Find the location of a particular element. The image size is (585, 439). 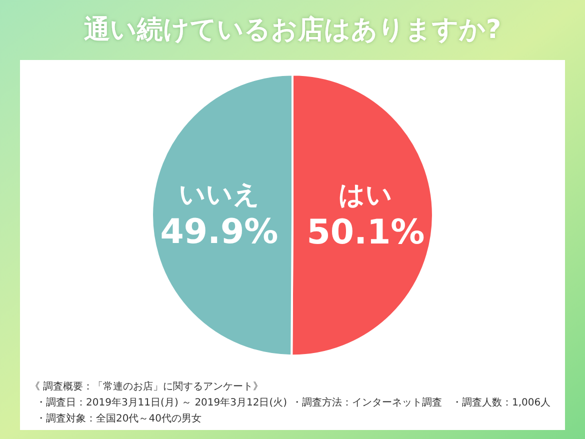

text: ・調査日：2019年3月11日(月) ～ 2019年3月12日(火) is located at coordinates (162, 402).